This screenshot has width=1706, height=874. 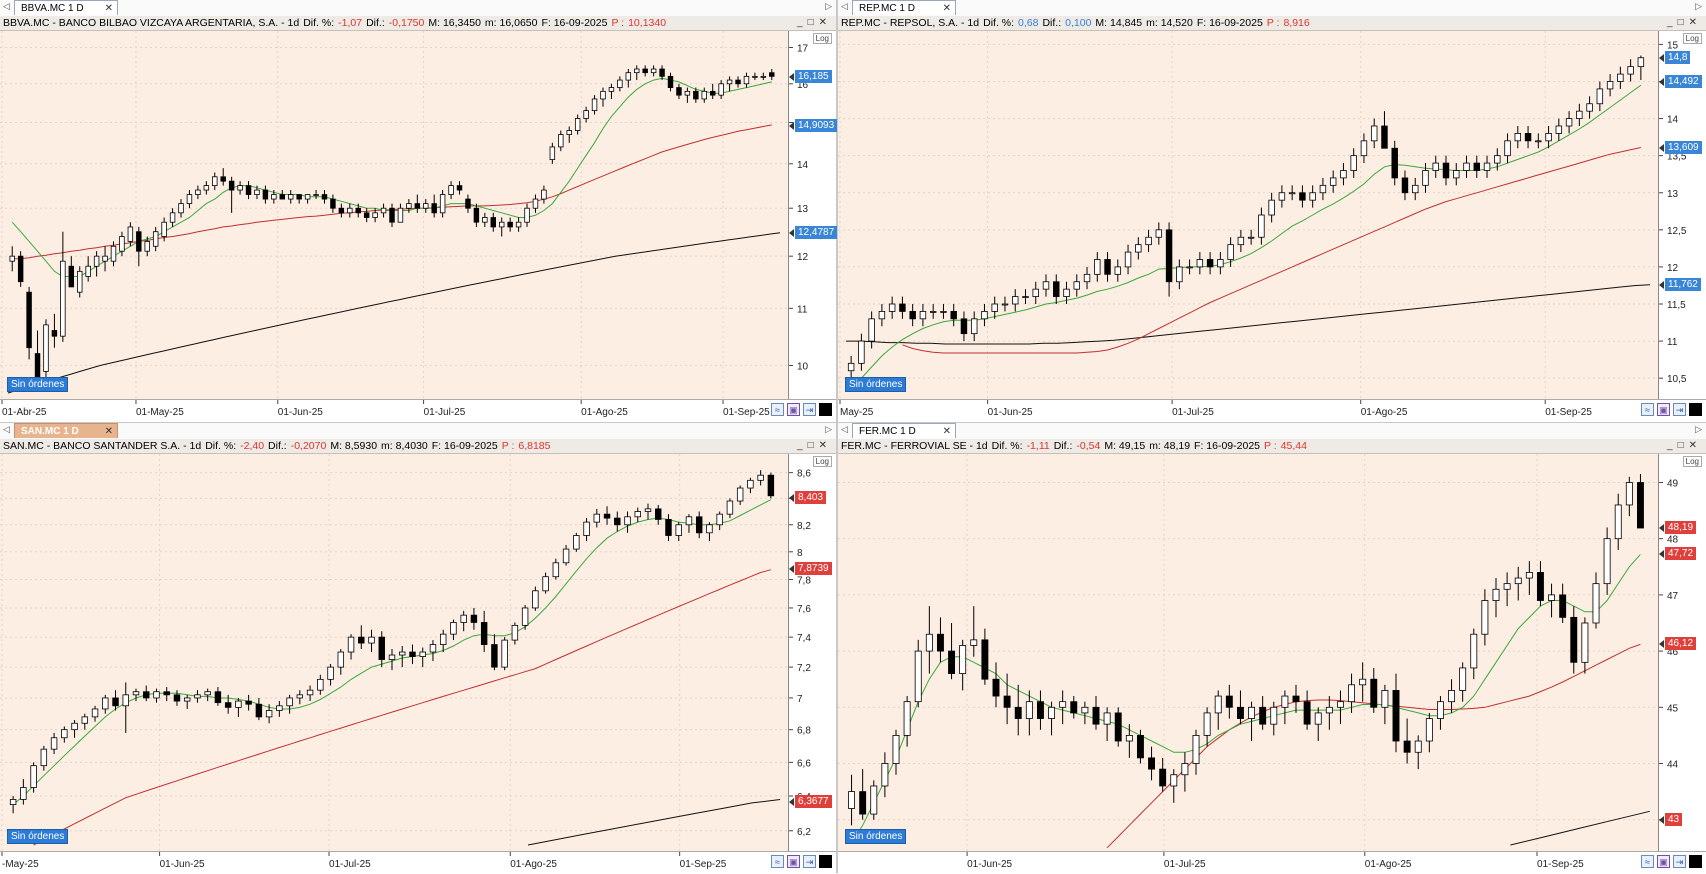 What do you see at coordinates (904, 430) in the screenshot?
I see `tab-fer: FER.MC 1 D ✕` at bounding box center [904, 430].